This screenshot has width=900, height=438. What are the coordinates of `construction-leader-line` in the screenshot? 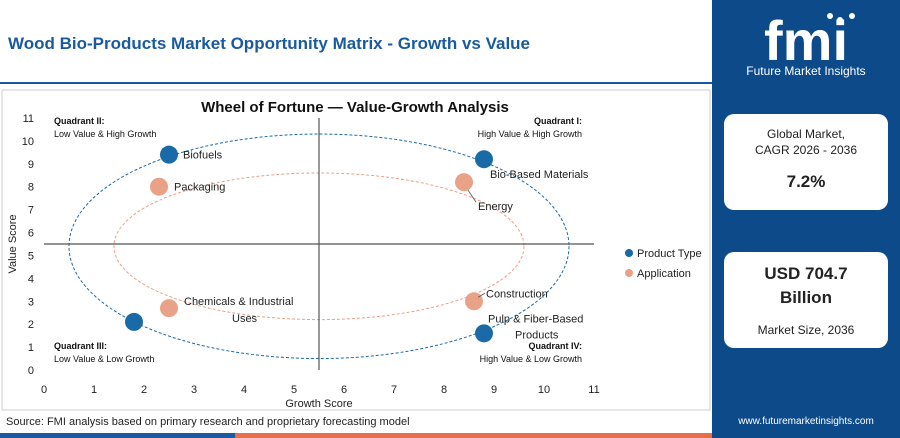 It's located at (481, 295).